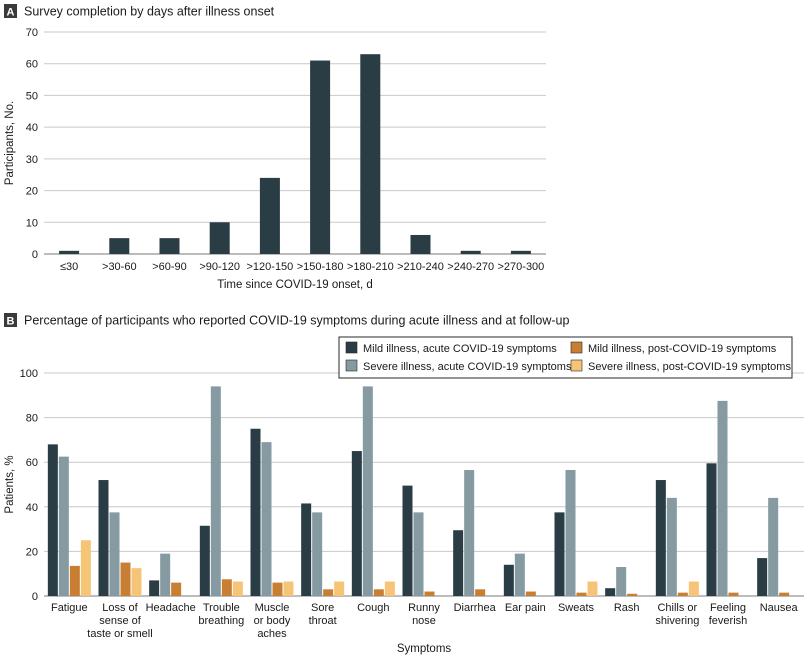 The image size is (810, 661). What do you see at coordinates (10, 484) in the screenshot?
I see `panel-b-ylabel: Patients, %` at bounding box center [10, 484].